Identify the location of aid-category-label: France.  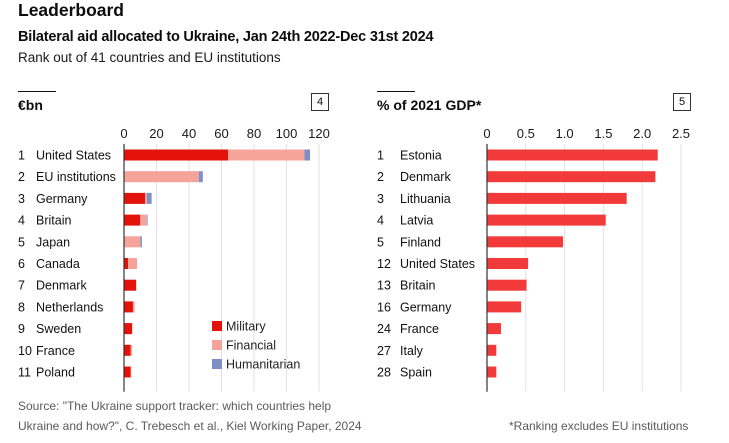
(55, 351).